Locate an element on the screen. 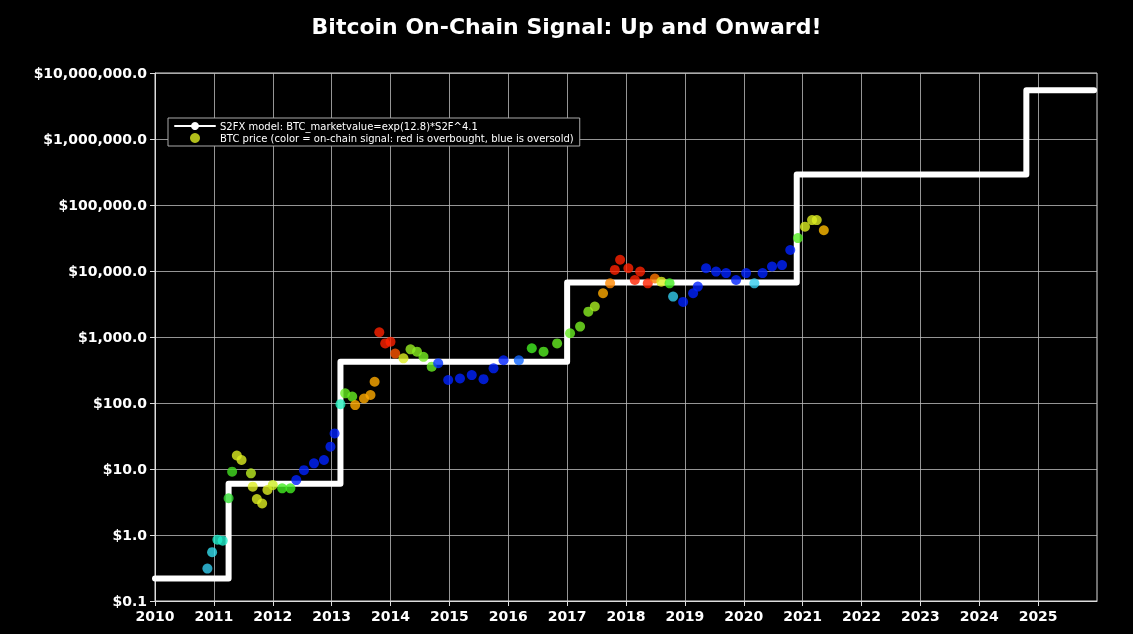  x-tick-label: 2020 is located at coordinates (744, 616).